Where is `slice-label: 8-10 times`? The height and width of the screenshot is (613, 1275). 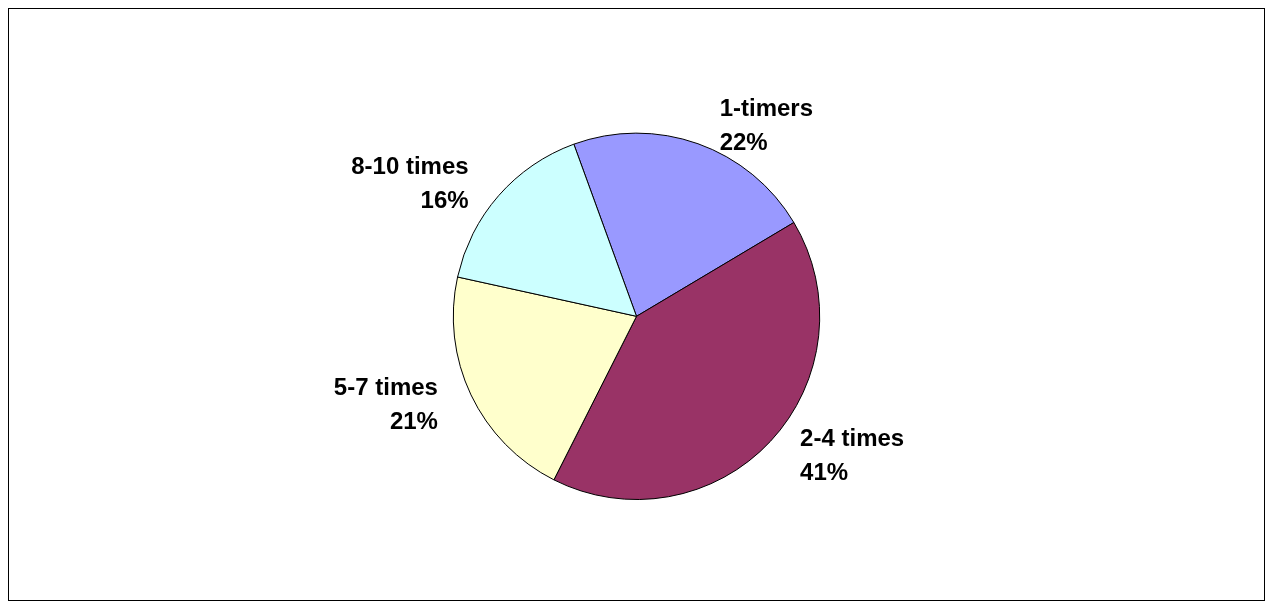 slice-label: 8-10 times is located at coordinates (410, 165).